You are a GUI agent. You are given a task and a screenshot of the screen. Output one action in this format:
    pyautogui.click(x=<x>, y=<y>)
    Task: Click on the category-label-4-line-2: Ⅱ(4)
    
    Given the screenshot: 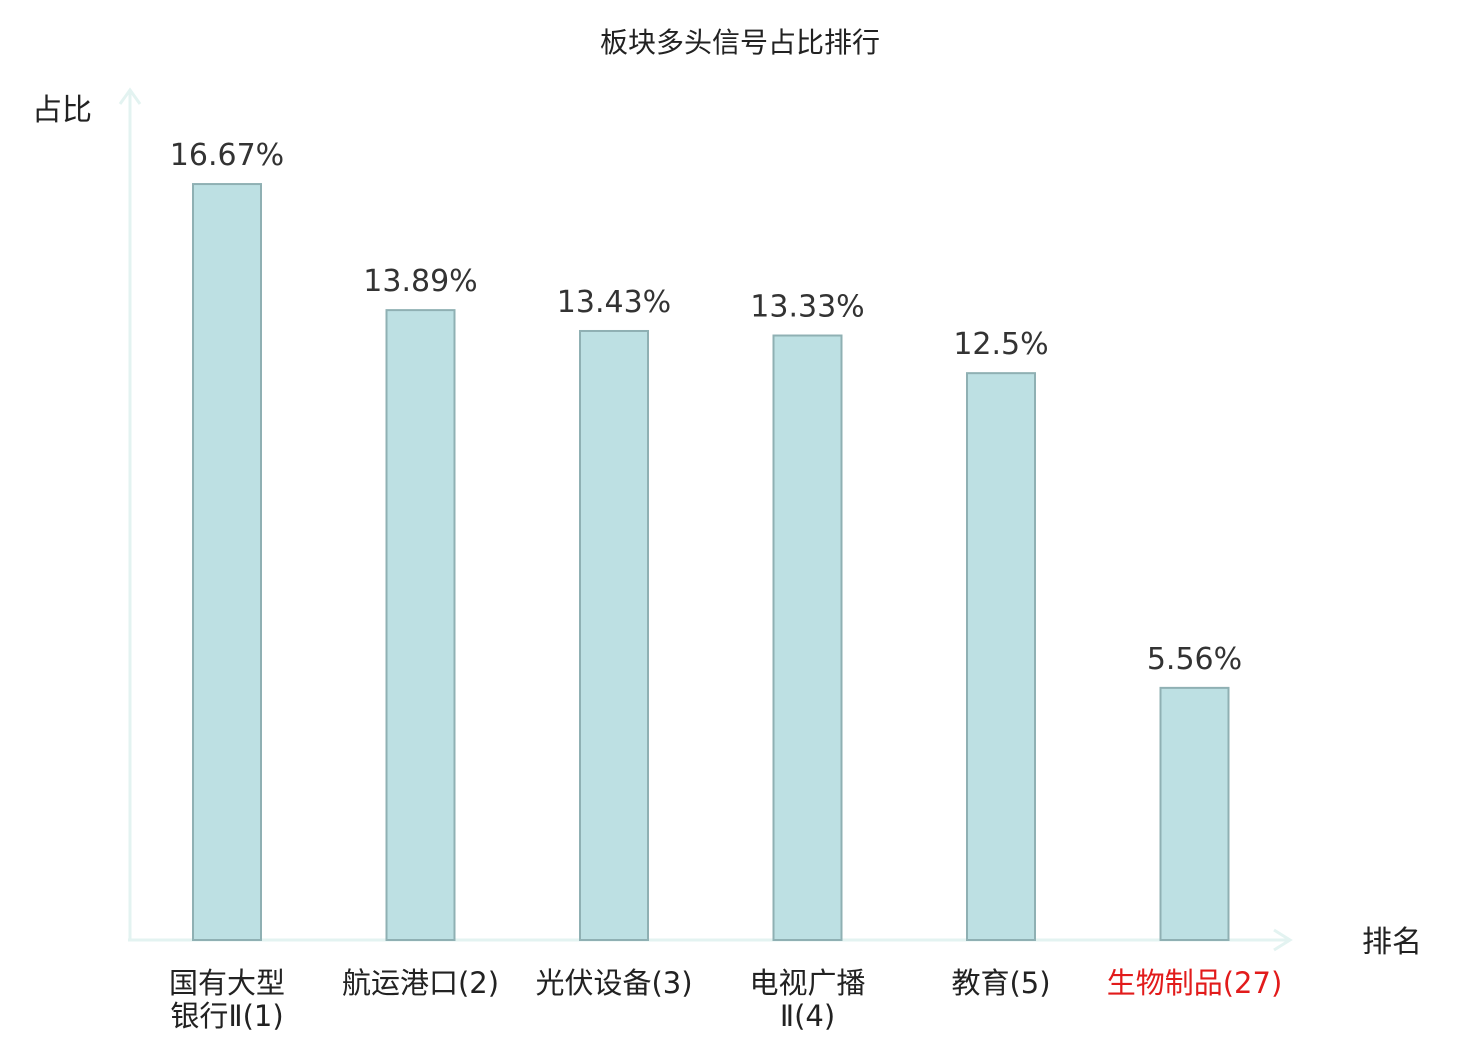 What is the action you would take?
    pyautogui.click(x=807, y=1016)
    